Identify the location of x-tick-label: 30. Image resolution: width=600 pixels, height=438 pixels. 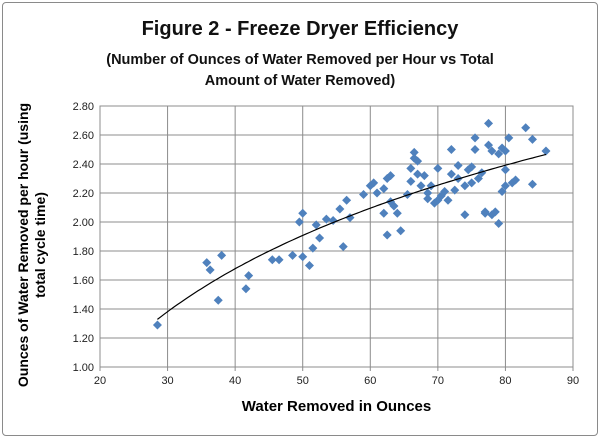
(167, 381).